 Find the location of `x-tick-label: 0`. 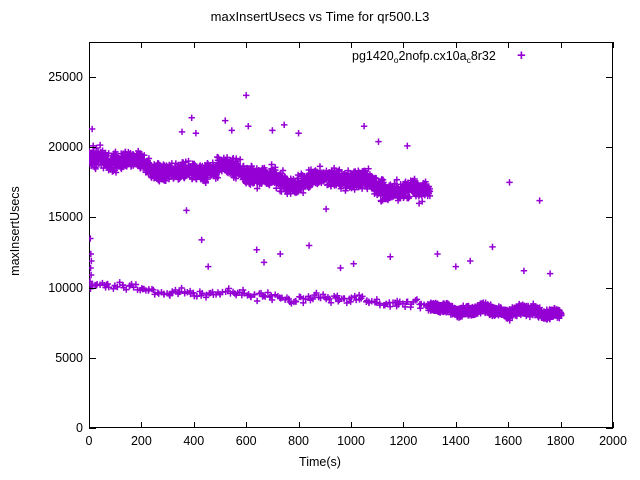

x-tick-label: 0 is located at coordinates (89, 441).